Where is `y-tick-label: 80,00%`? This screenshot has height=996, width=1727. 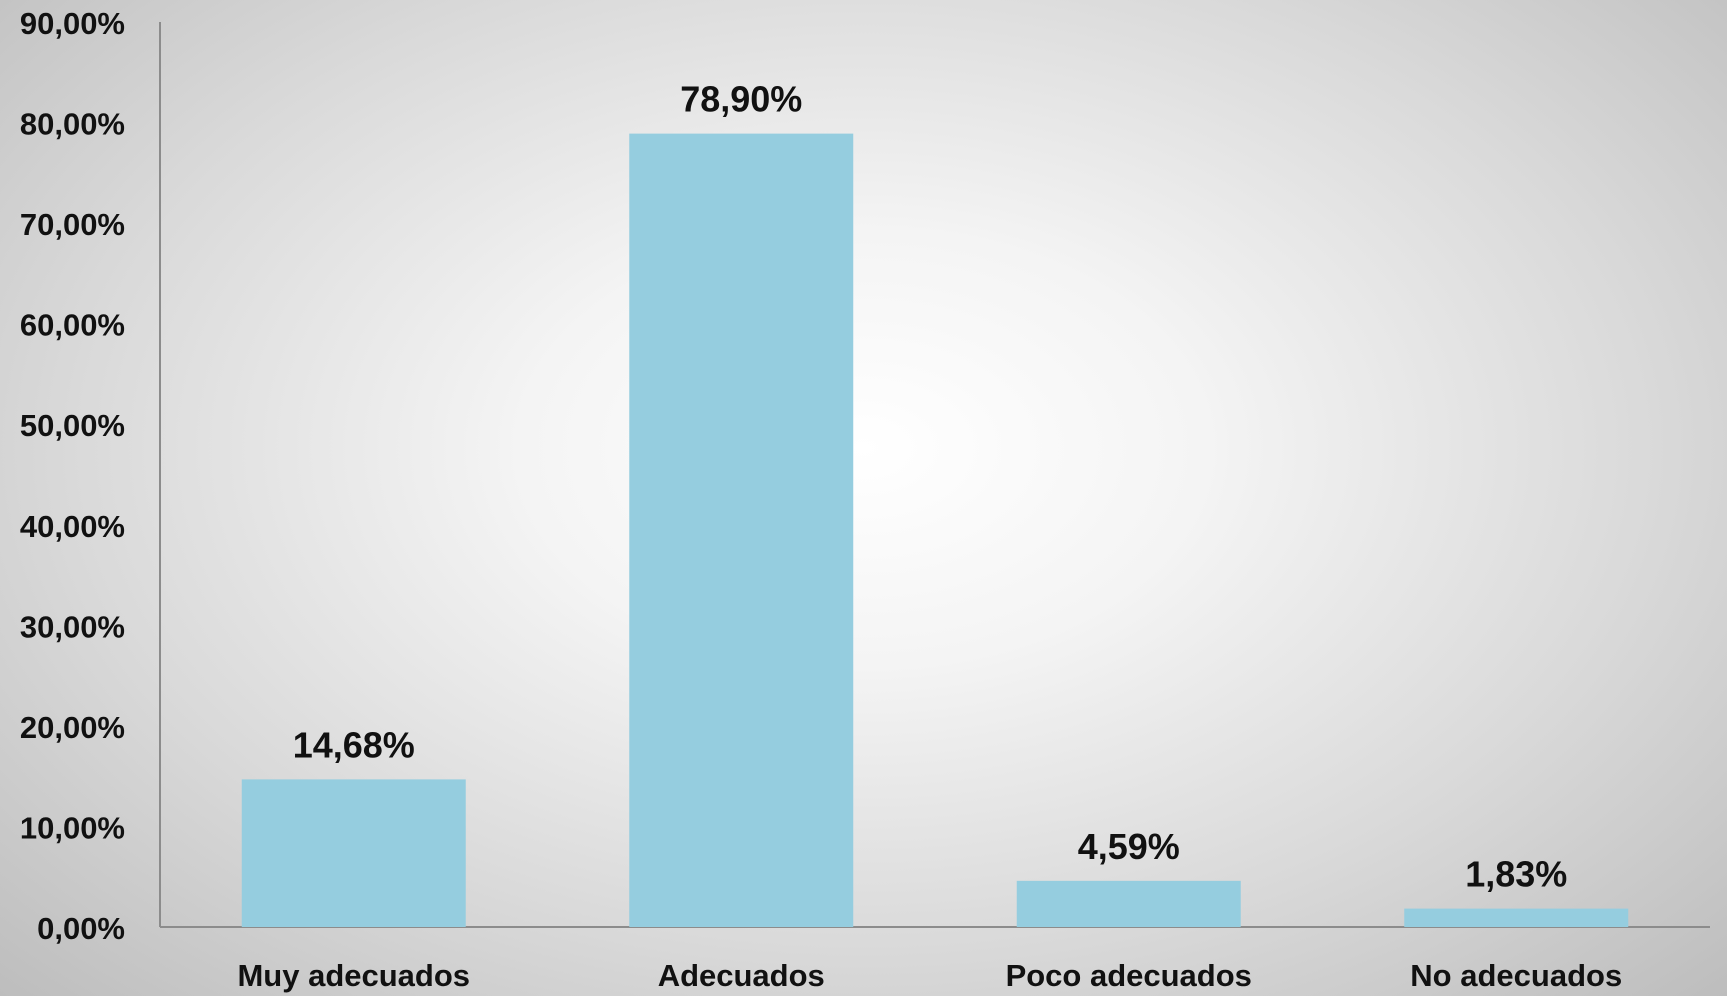
y-tick-label: 80,00% is located at coordinates (72, 124).